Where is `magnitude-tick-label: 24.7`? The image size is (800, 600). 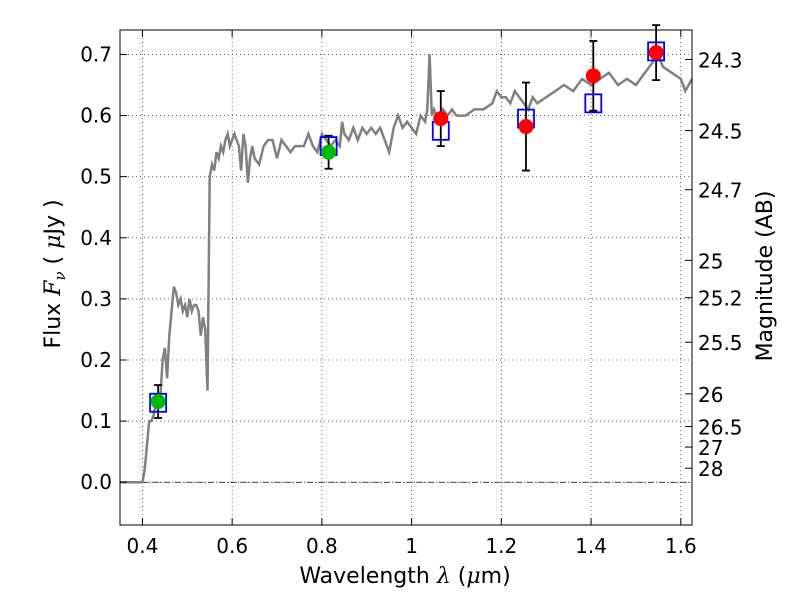 magnitude-tick-label: 24.7 is located at coordinates (720, 191).